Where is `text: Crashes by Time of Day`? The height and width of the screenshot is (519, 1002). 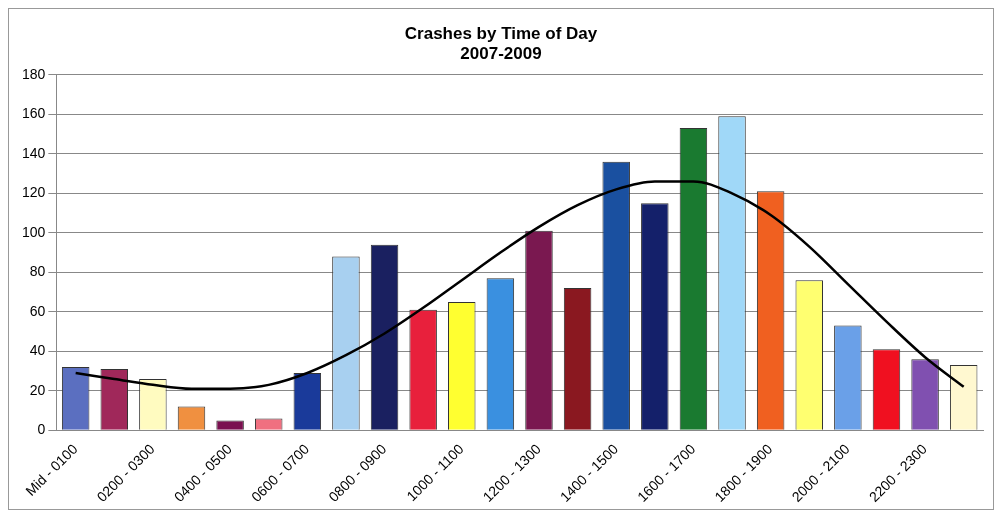
text: Crashes by Time of Day is located at coordinates (501, 33).